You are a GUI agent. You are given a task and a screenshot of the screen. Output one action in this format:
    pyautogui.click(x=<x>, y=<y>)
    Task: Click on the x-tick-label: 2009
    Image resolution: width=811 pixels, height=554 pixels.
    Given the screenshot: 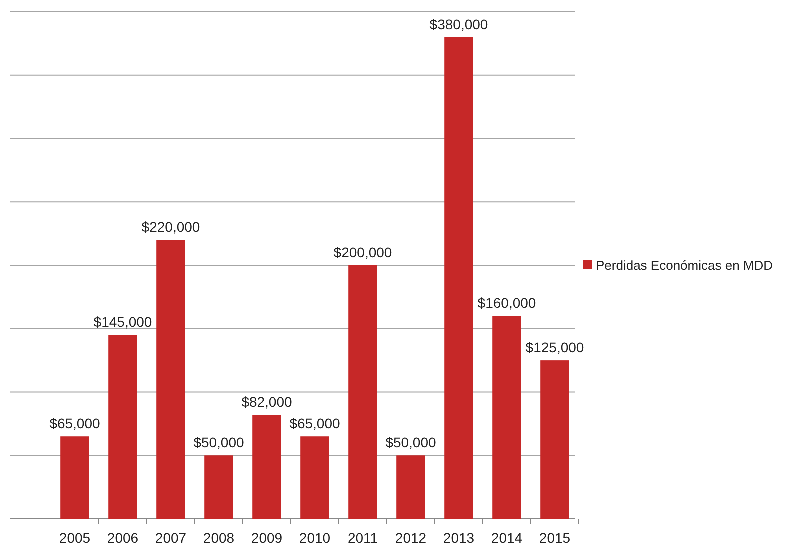 What is the action you would take?
    pyautogui.click(x=267, y=538)
    